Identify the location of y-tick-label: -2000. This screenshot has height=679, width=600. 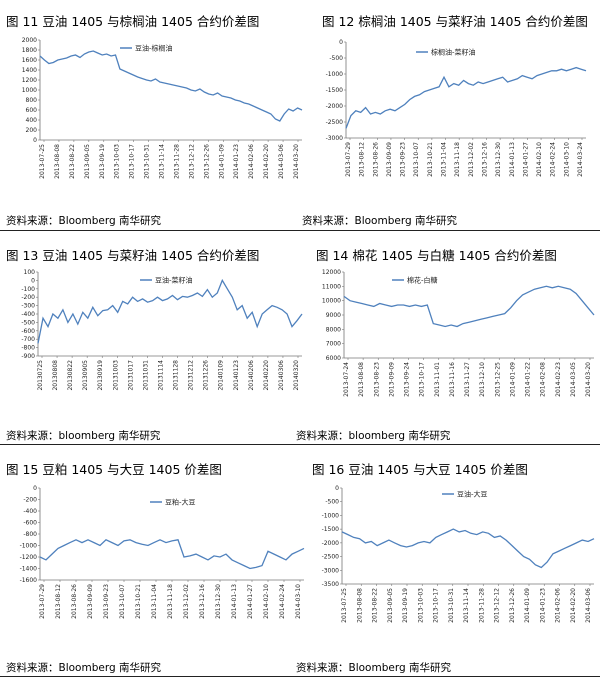
(335, 106).